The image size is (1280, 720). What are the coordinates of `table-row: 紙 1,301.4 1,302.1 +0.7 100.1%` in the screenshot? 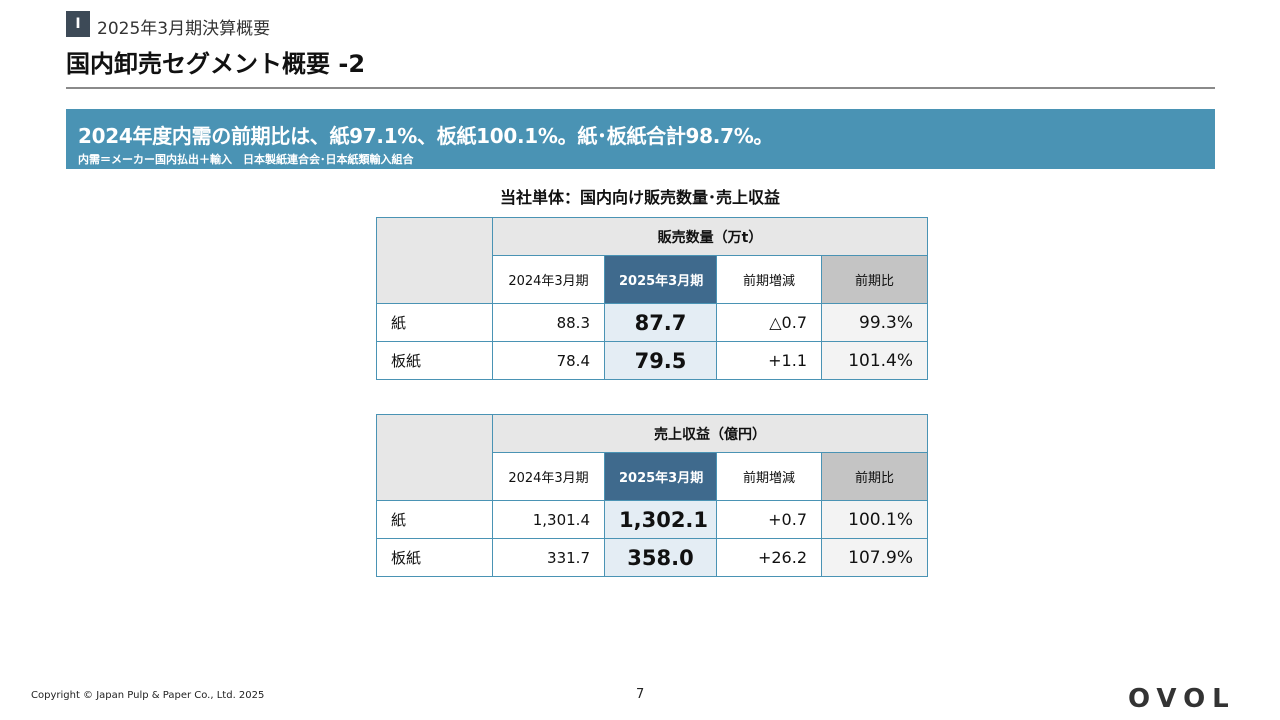 It's located at (652, 519).